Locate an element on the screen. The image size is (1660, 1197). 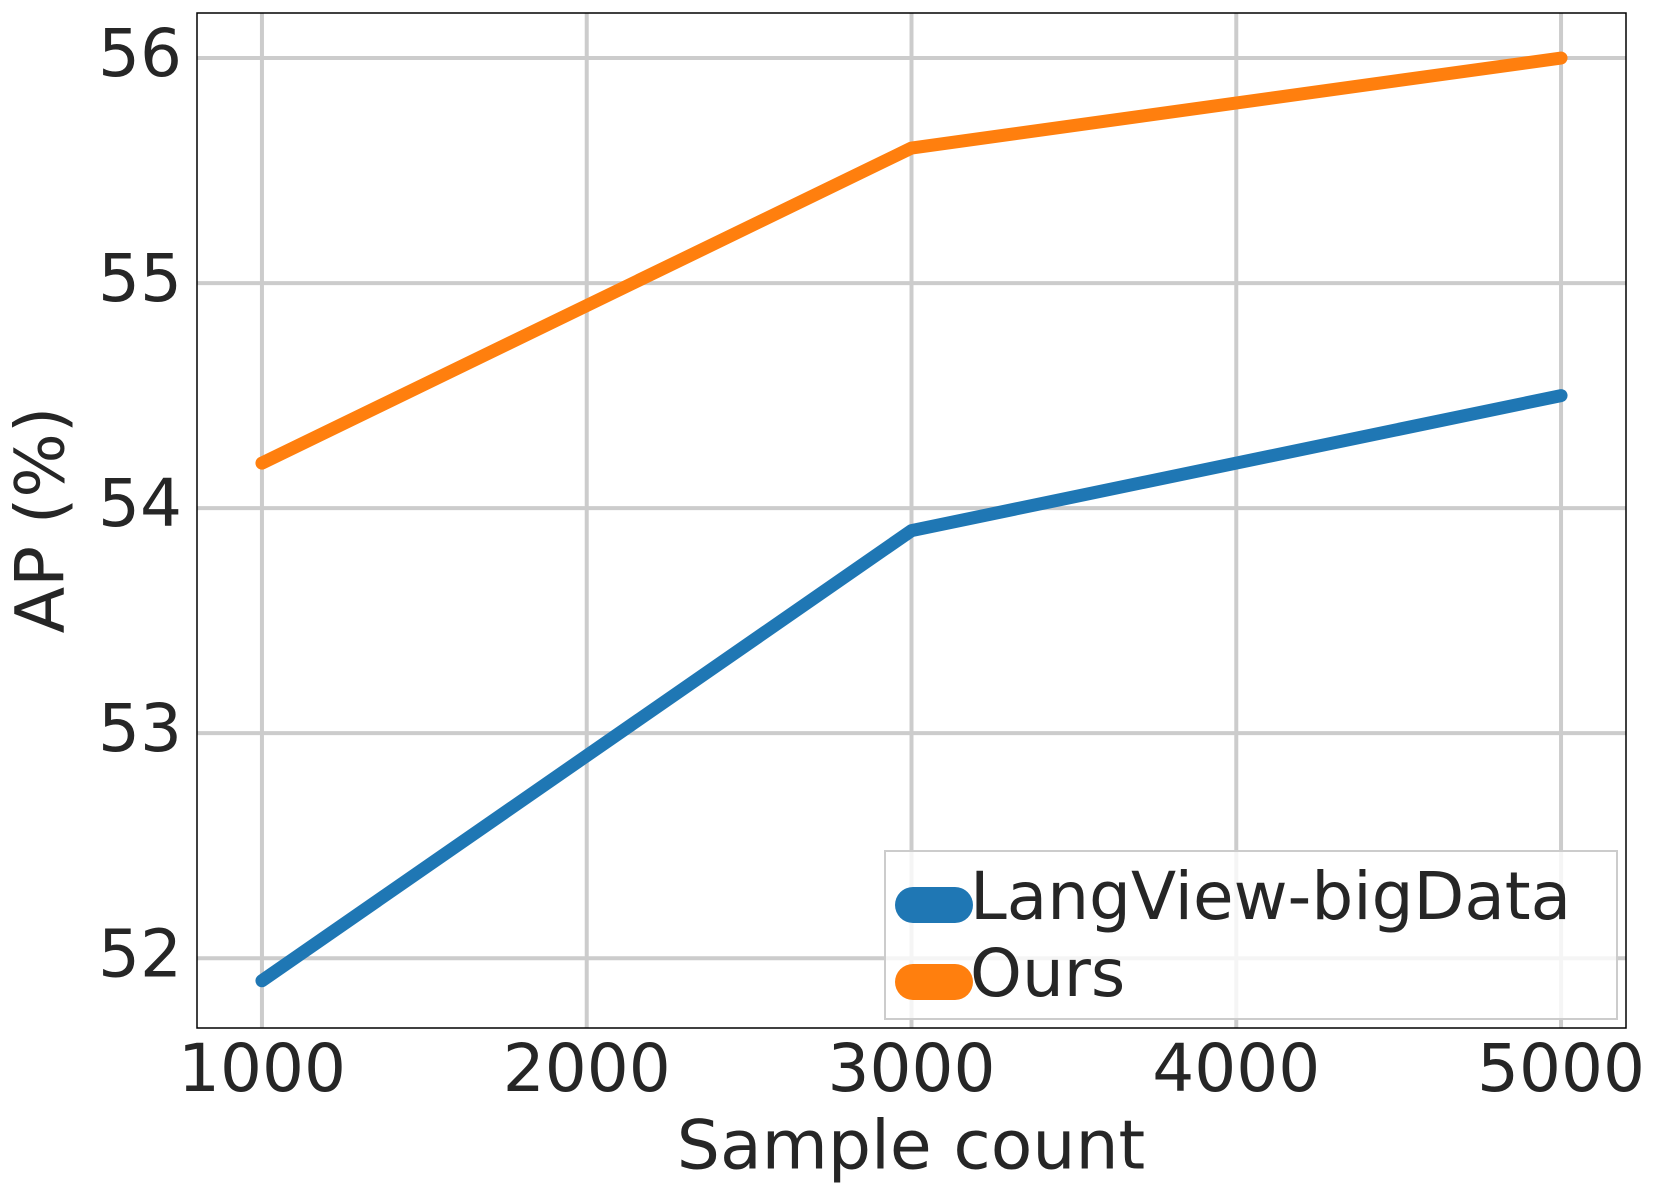
y-tick-label: 55 is located at coordinates (140, 278).